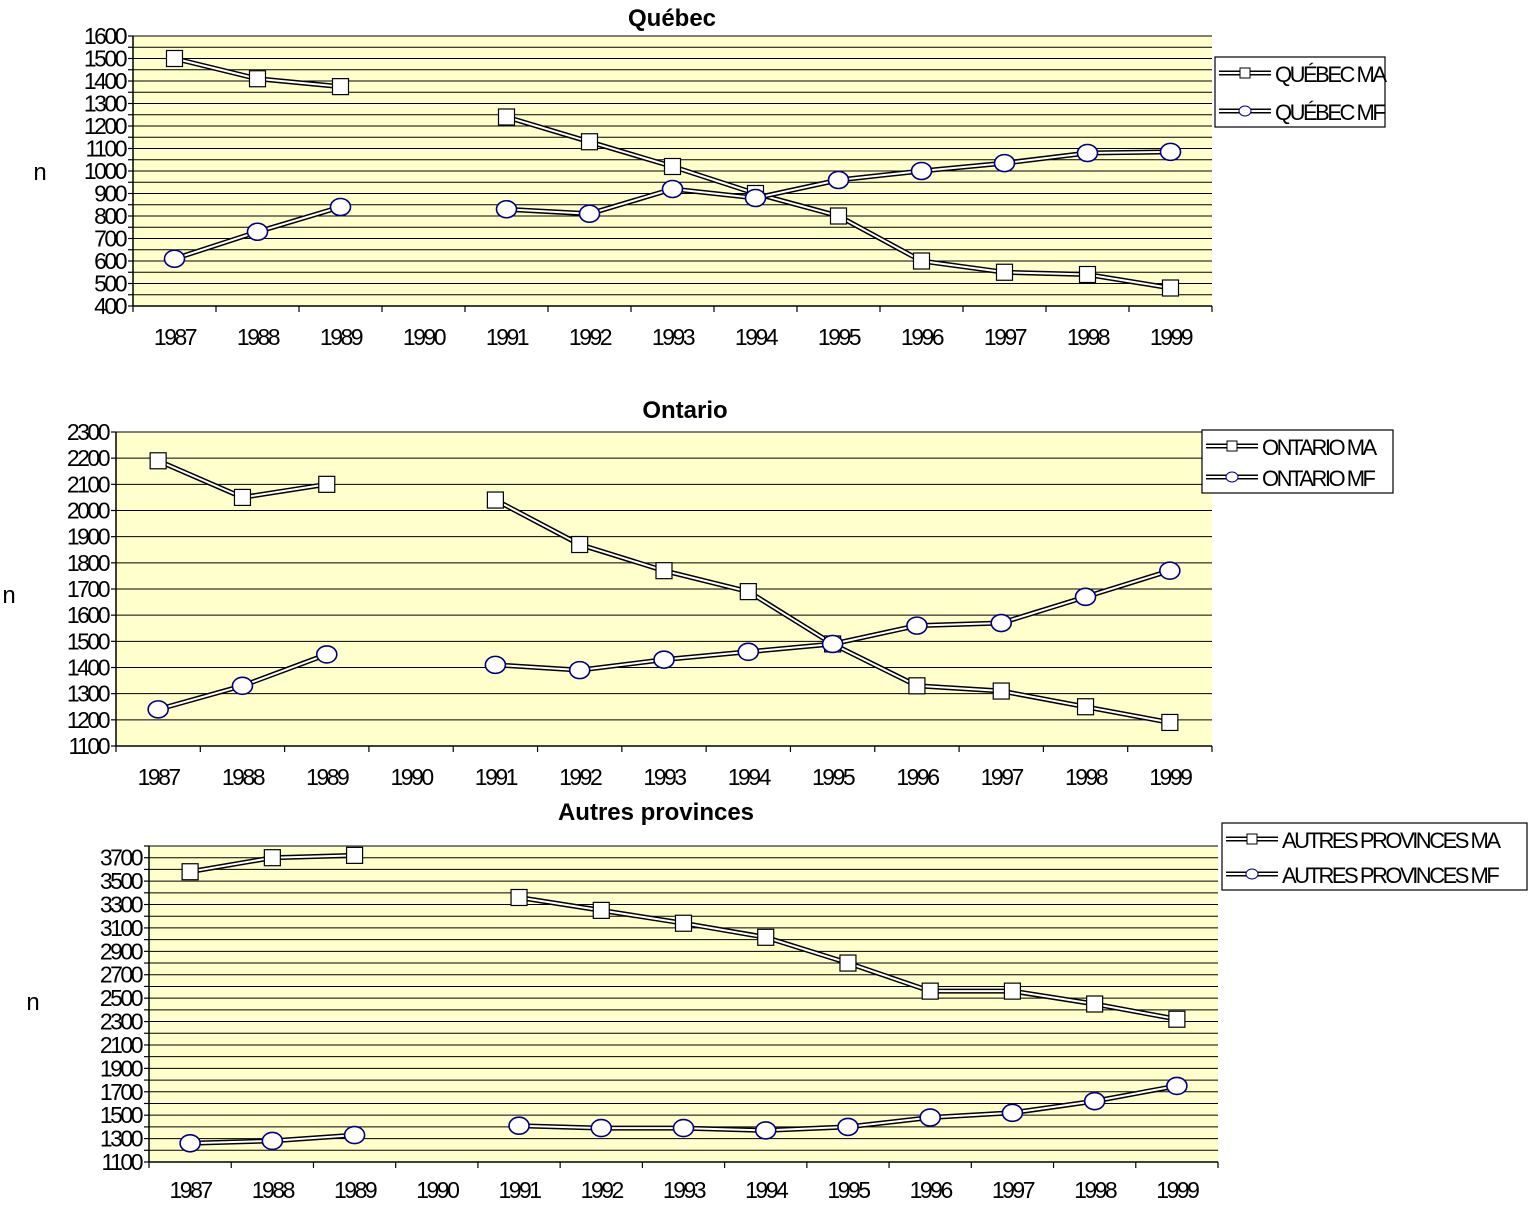 The image size is (1532, 1211). Describe the element at coordinates (88, 432) in the screenshot. I see `y-tick-label: 2300` at that location.